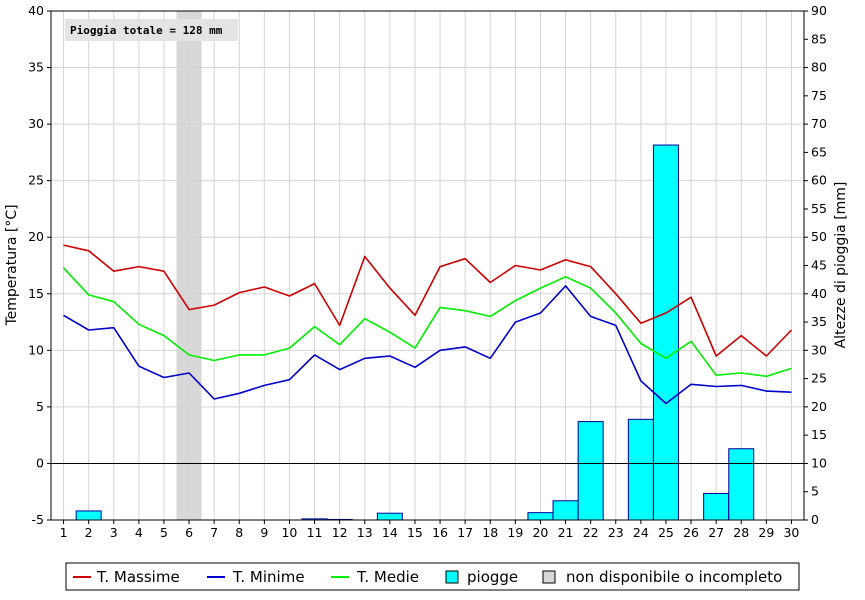 This screenshot has width=865, height=600. Describe the element at coordinates (40, 406) in the screenshot. I see `left-tick-label-5: 5` at that location.